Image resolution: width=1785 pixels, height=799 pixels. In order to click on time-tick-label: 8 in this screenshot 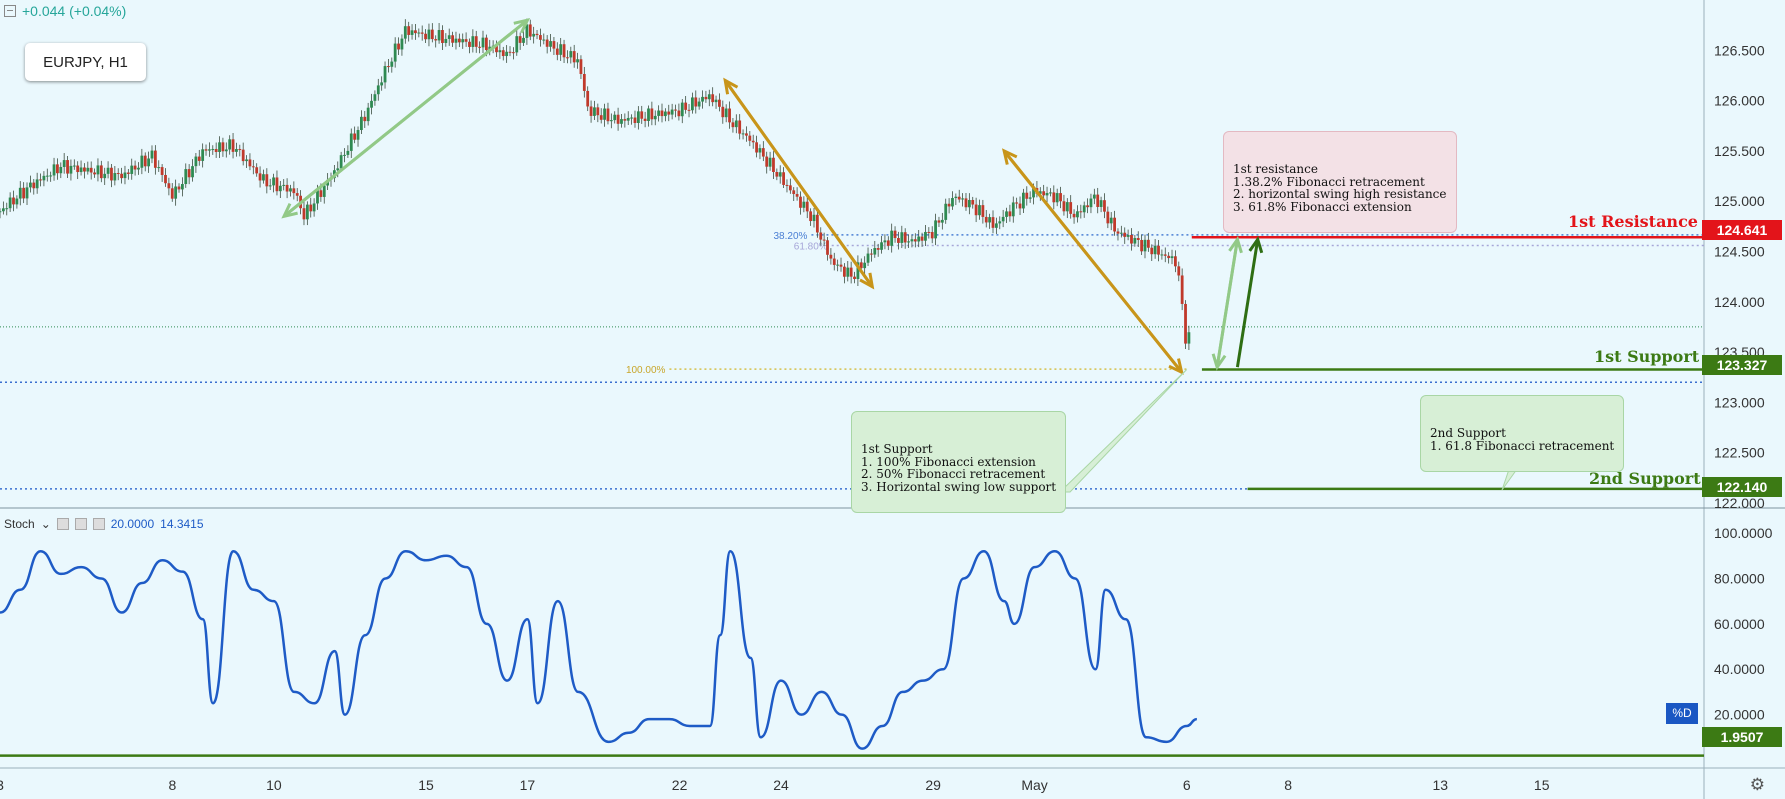, I will do `click(1288, 785)`.